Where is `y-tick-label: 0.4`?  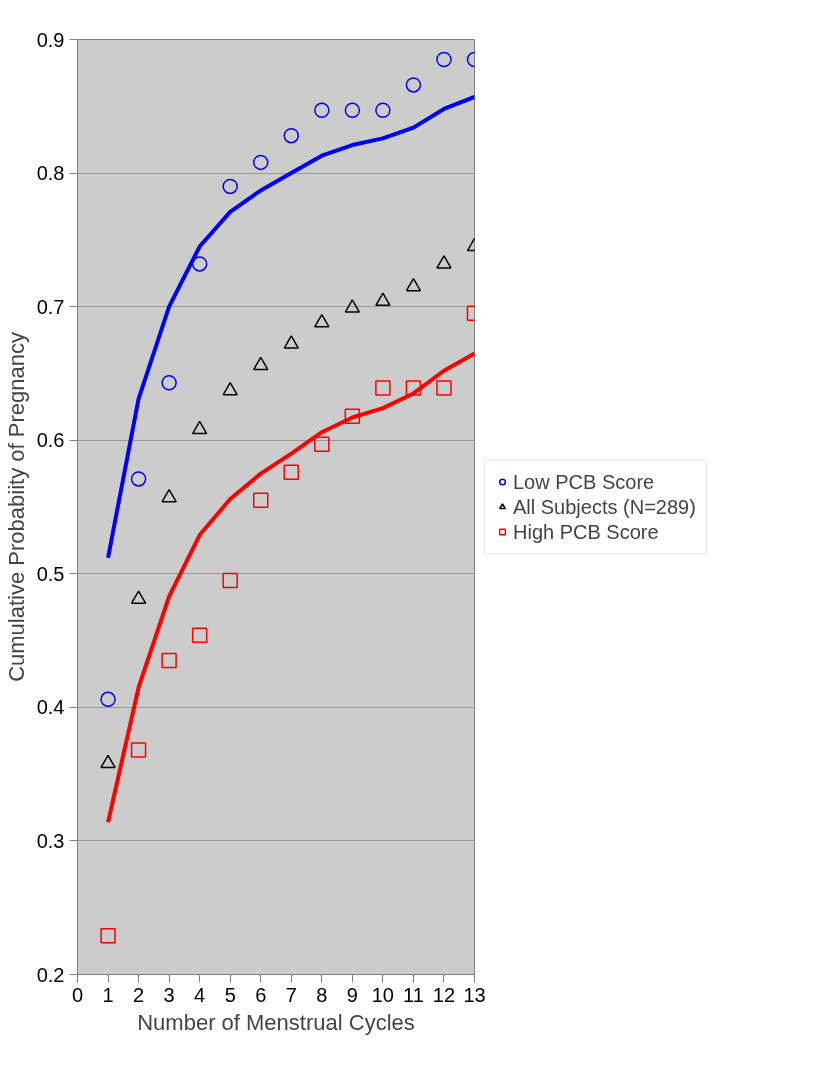
y-tick-label: 0.4 is located at coordinates (50, 707).